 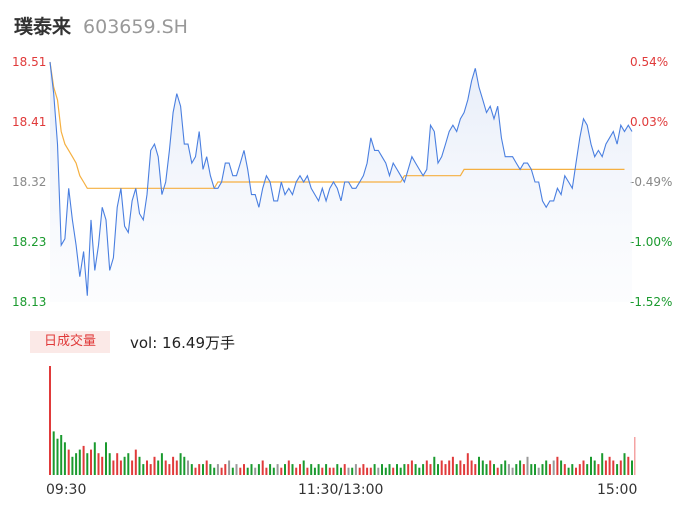 I want to click on pct-tick-0: 0.54%, so click(x=649, y=62).